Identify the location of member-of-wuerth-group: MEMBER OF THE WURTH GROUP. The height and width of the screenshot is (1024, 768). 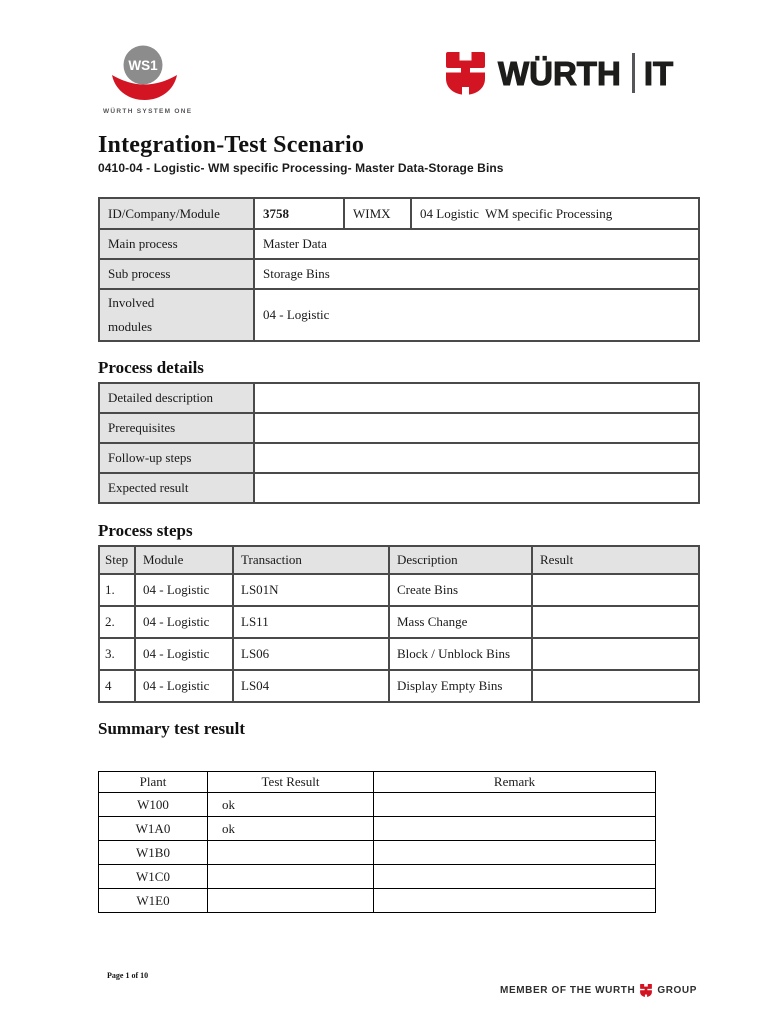
(598, 990).